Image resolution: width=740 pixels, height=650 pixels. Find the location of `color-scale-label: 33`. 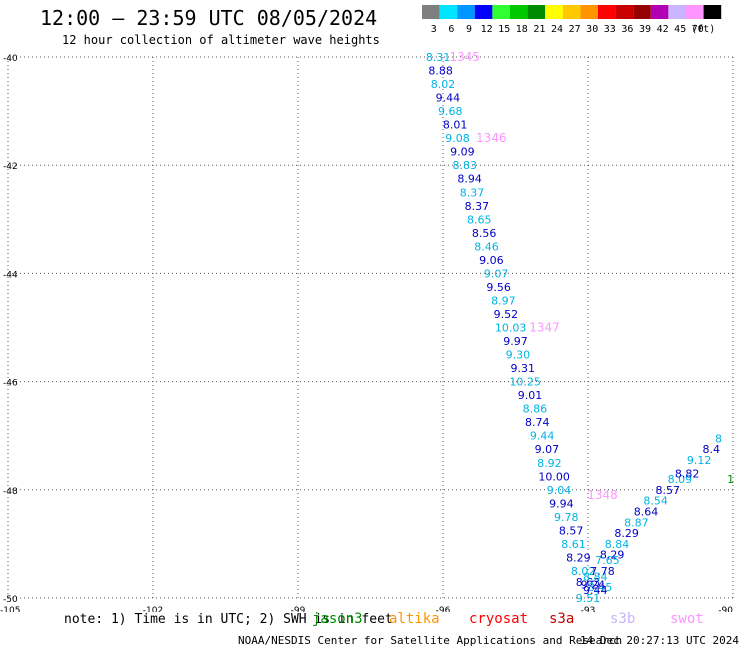

color-scale-label: 33 is located at coordinates (610, 29).